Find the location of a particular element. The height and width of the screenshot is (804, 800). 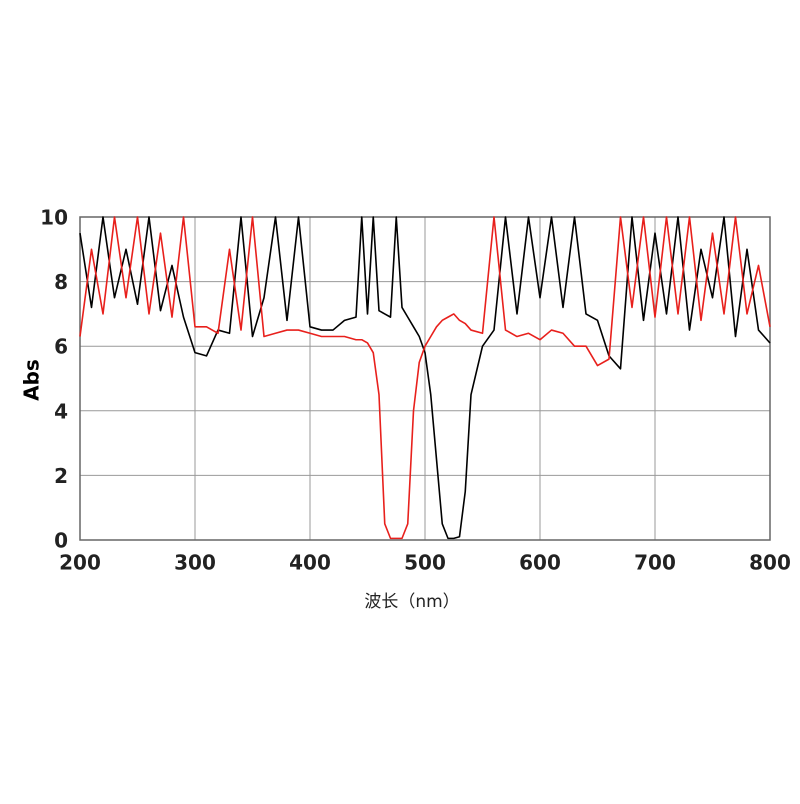

x-axis-label: 波长（nm） is located at coordinates (411, 602).